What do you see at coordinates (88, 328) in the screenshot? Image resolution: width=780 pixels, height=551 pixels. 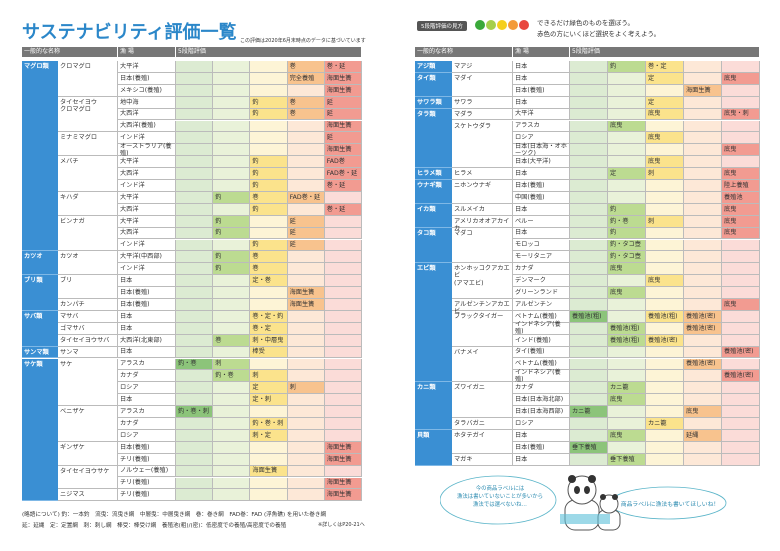 I see `name-cell: ゴマサバ` at bounding box center [88, 328].